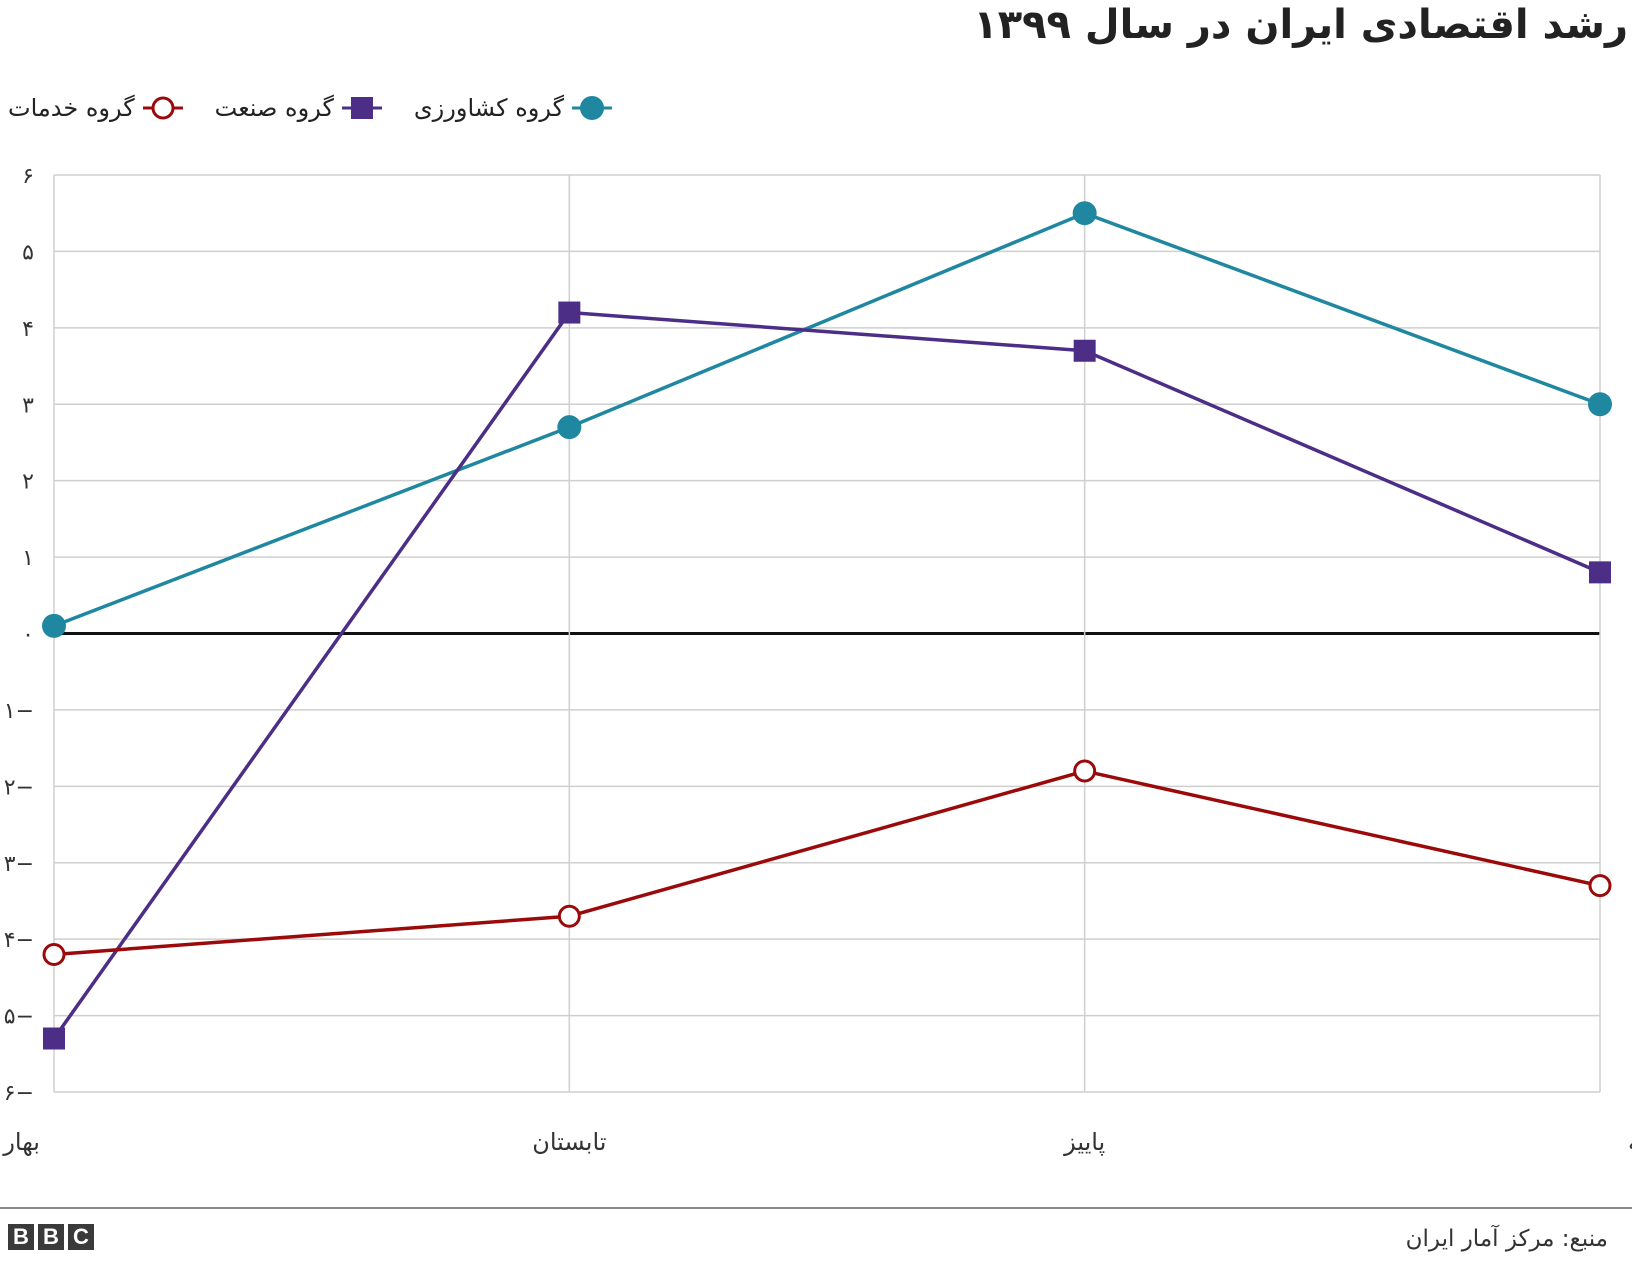 The width and height of the screenshot is (1632, 1266). Describe the element at coordinates (19, 940) in the screenshot. I see `y-tick-label: ۴−` at that location.